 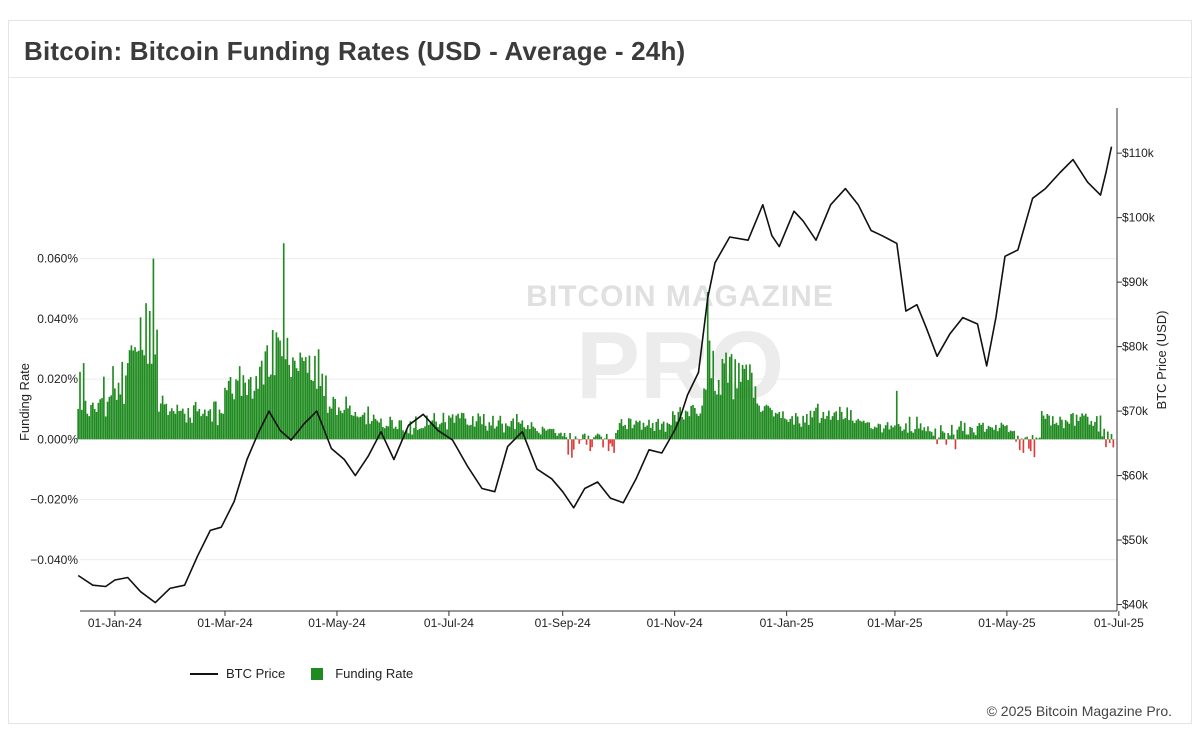 I want to click on left-axis-title: Funding Rate, so click(x=24, y=402).